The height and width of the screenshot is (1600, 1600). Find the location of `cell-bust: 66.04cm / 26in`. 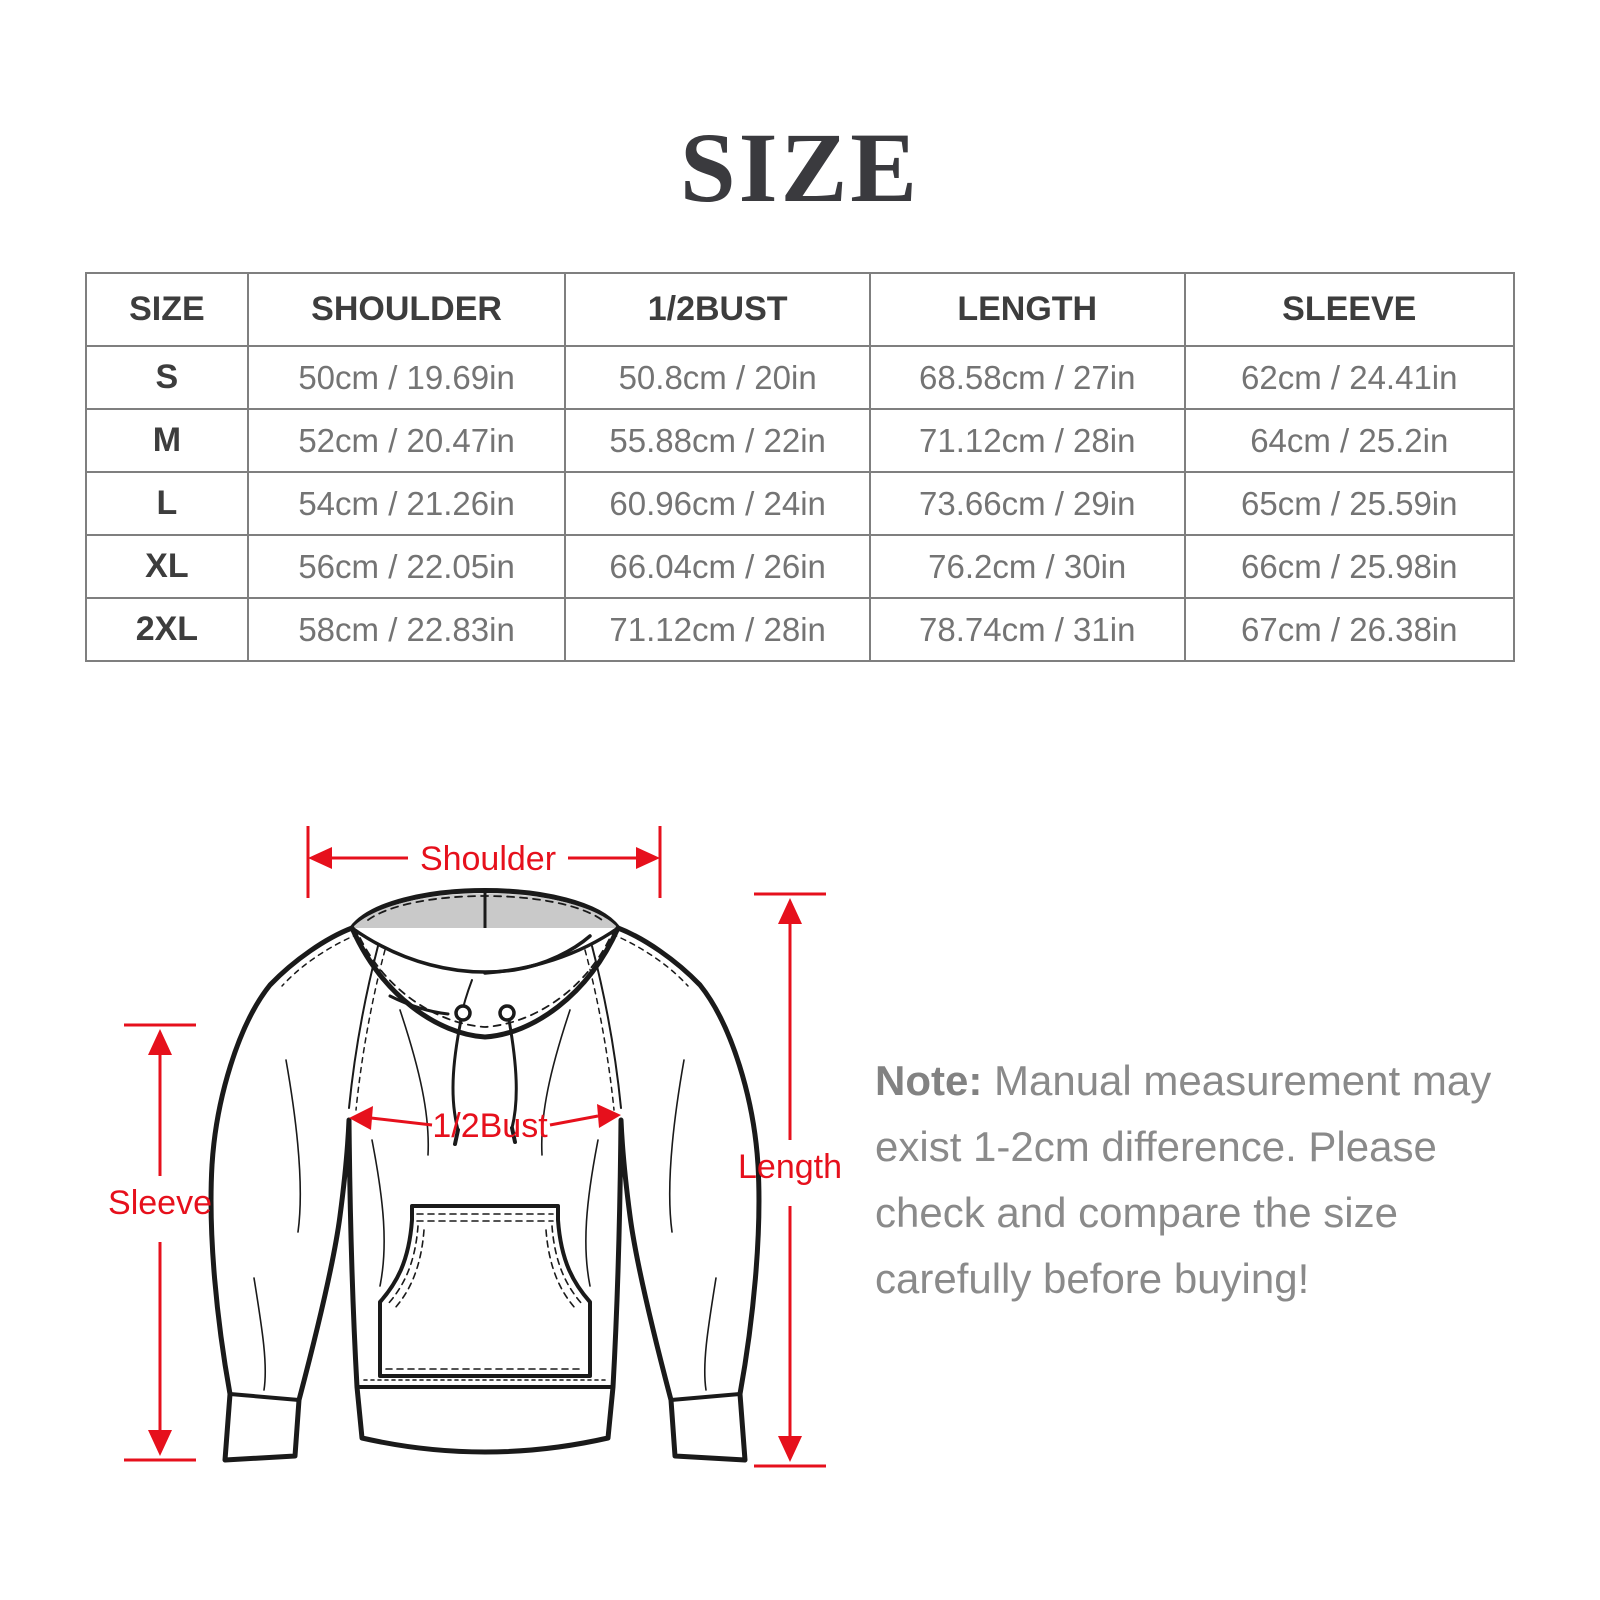

cell-bust: 66.04cm / 26in is located at coordinates (717, 566).